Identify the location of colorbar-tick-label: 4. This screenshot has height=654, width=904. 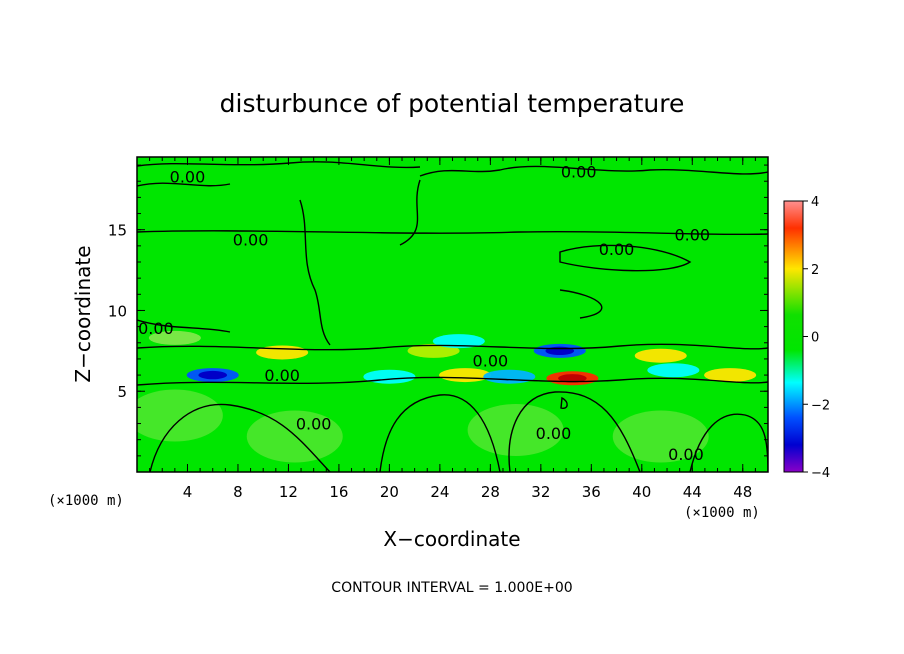
(815, 202).